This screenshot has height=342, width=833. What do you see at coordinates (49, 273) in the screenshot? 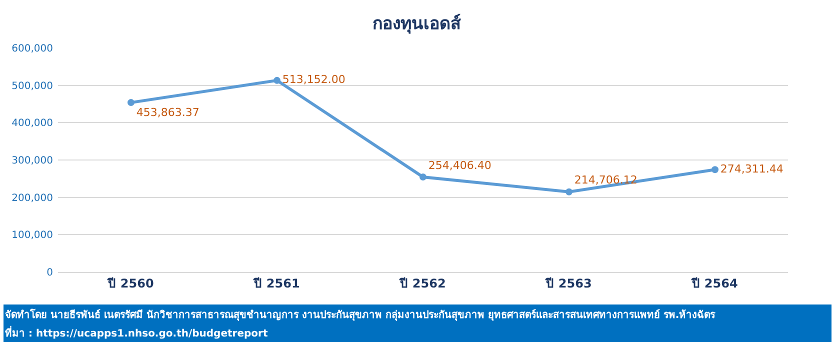
I see `y-tick-label: 0` at bounding box center [49, 273].